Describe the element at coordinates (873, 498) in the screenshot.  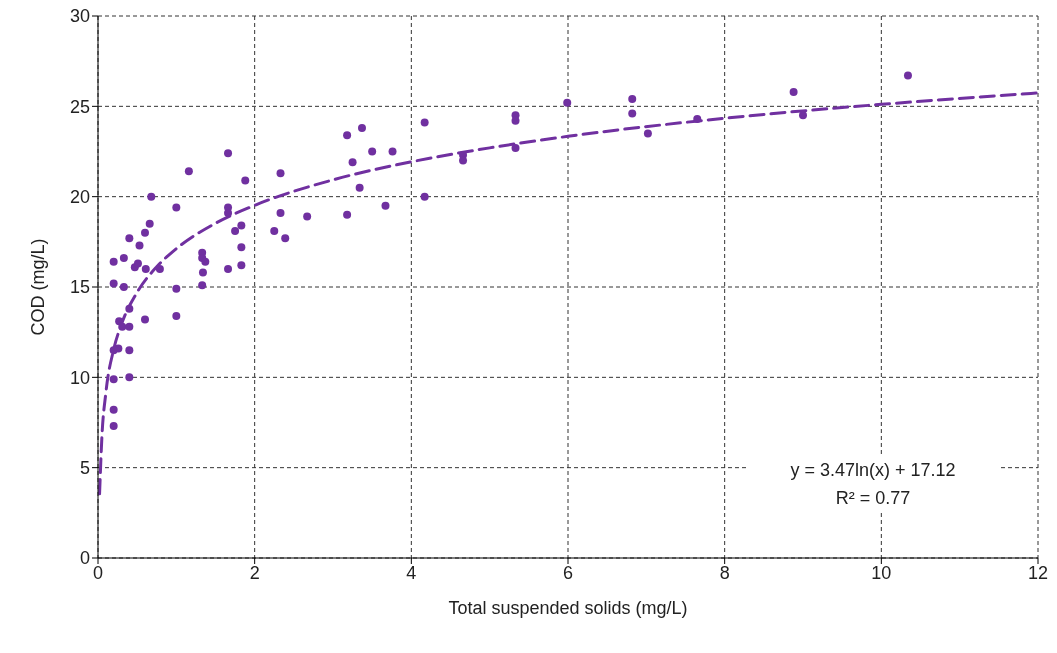
I see `annotation: R² = 0.77` at that location.